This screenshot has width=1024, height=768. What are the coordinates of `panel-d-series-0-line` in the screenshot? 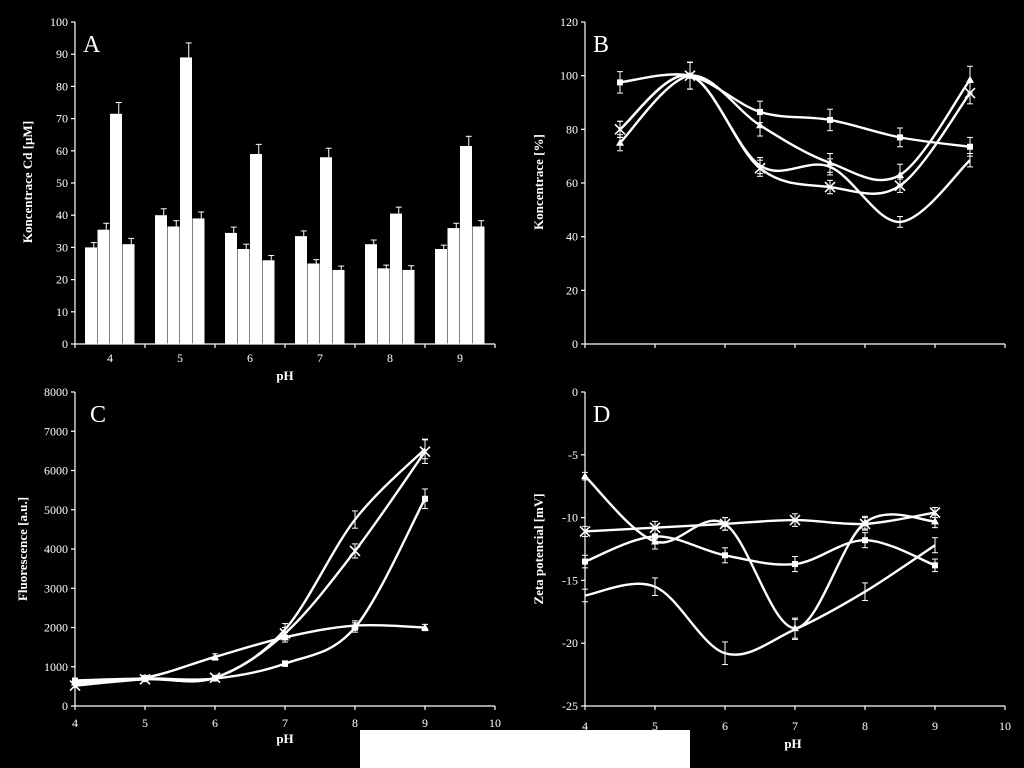 It's located at (760, 551).